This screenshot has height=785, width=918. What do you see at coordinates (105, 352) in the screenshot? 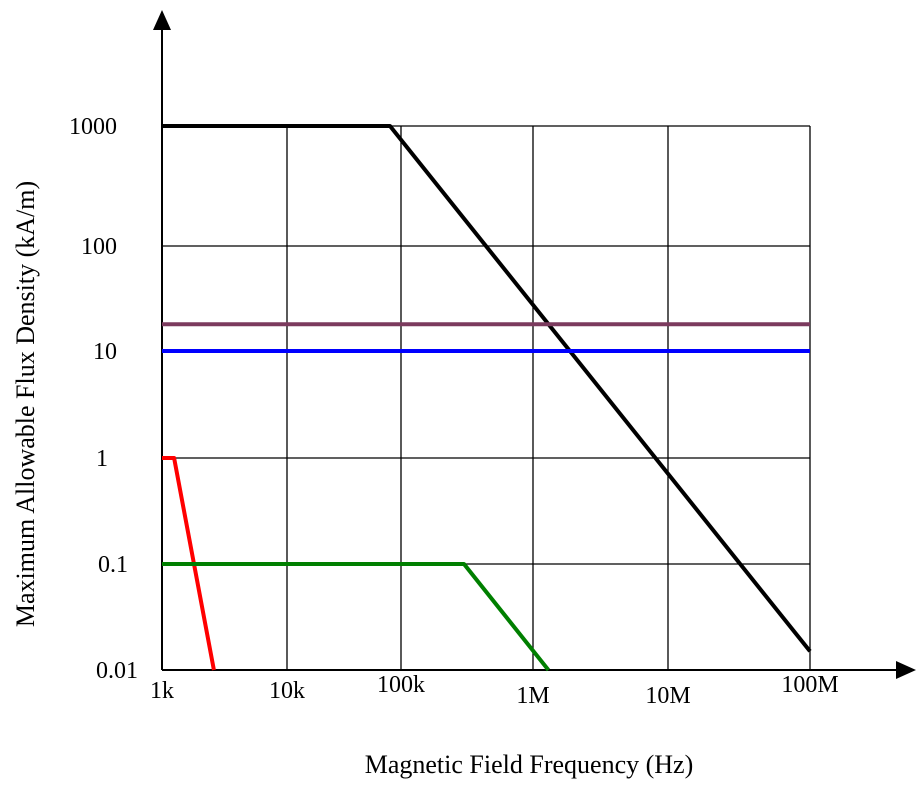
I see `y-tick-label: 10` at bounding box center [105, 352].